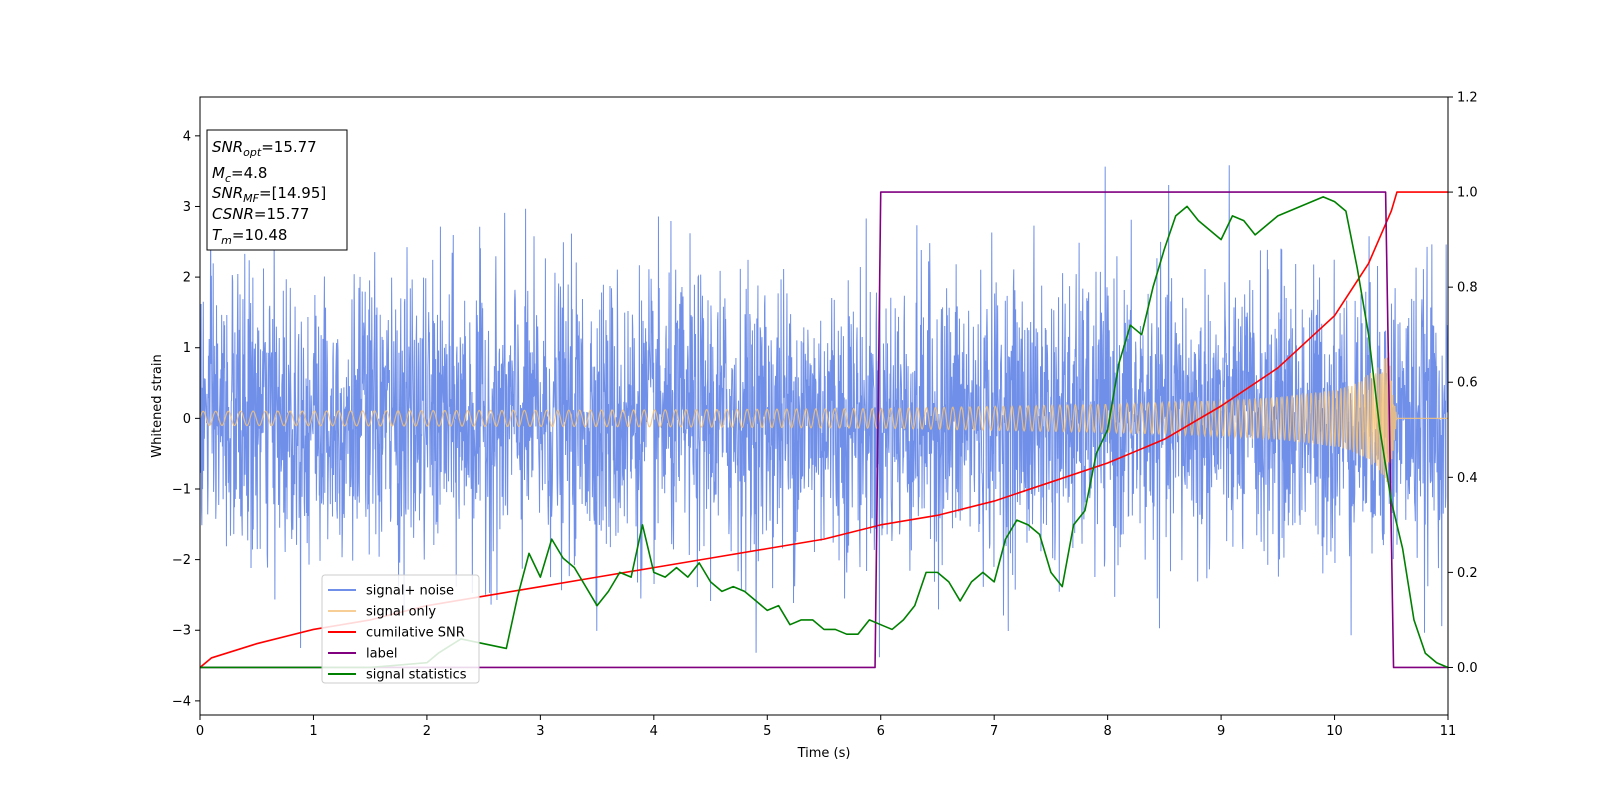 This screenshot has width=1600, height=800. What do you see at coordinates (264, 148) in the screenshot?
I see `annotation-snr-opt: SNRopt=15.77` at bounding box center [264, 148].